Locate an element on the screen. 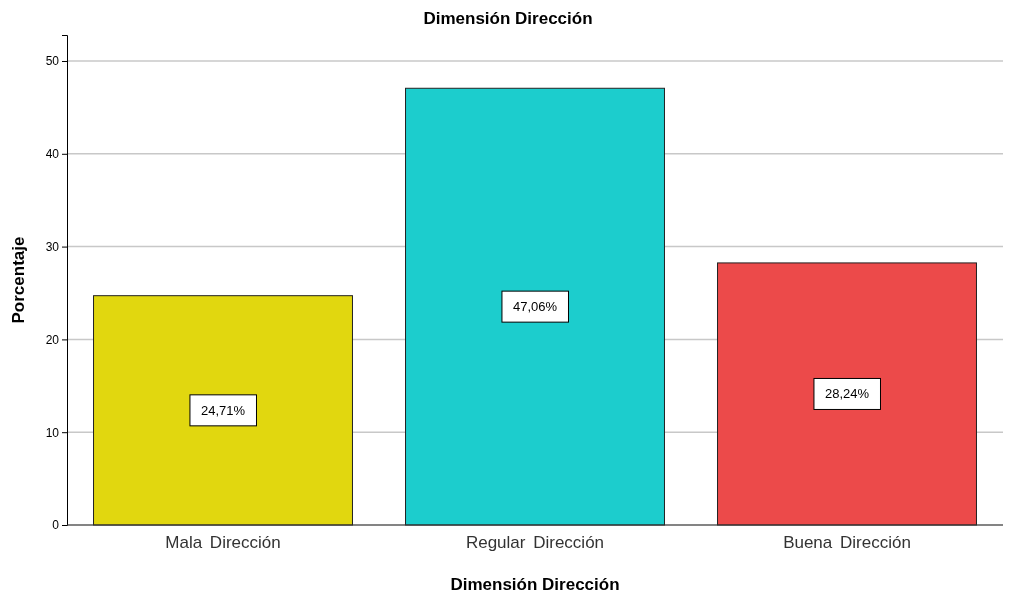  x-tick-label: Mala Dirección is located at coordinates (223, 543).